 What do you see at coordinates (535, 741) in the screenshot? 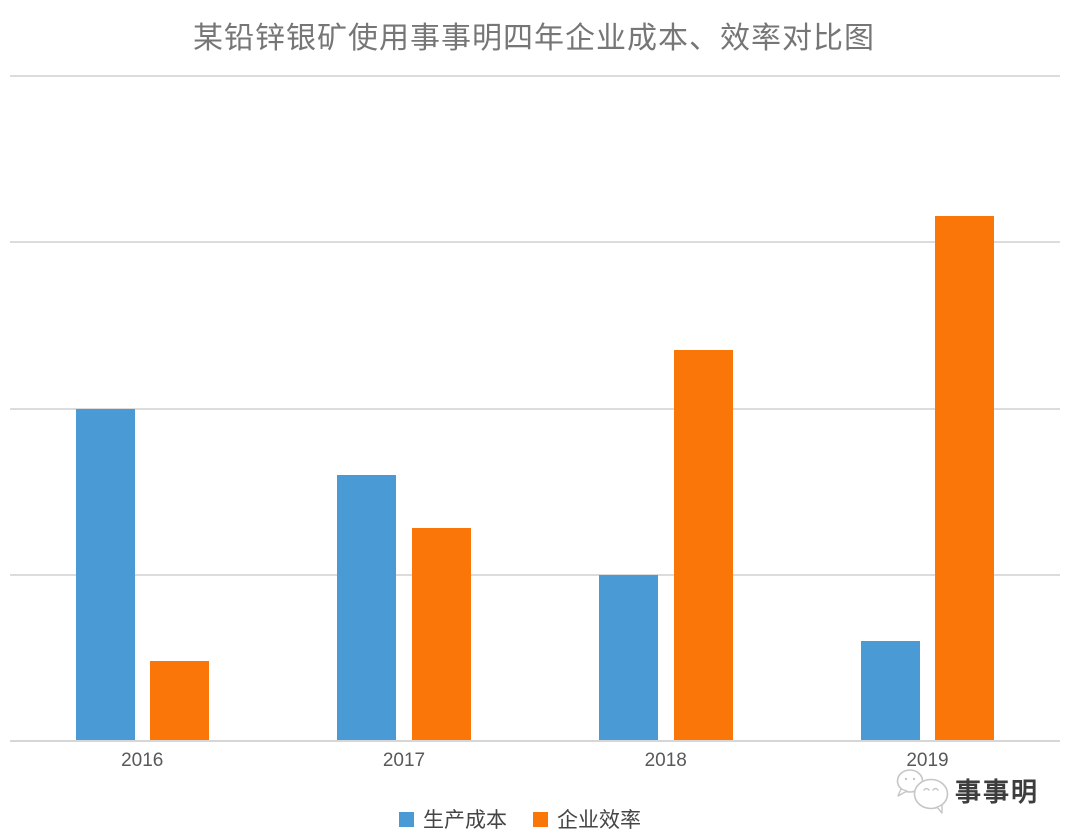
I see `x-axis-line` at bounding box center [535, 741].